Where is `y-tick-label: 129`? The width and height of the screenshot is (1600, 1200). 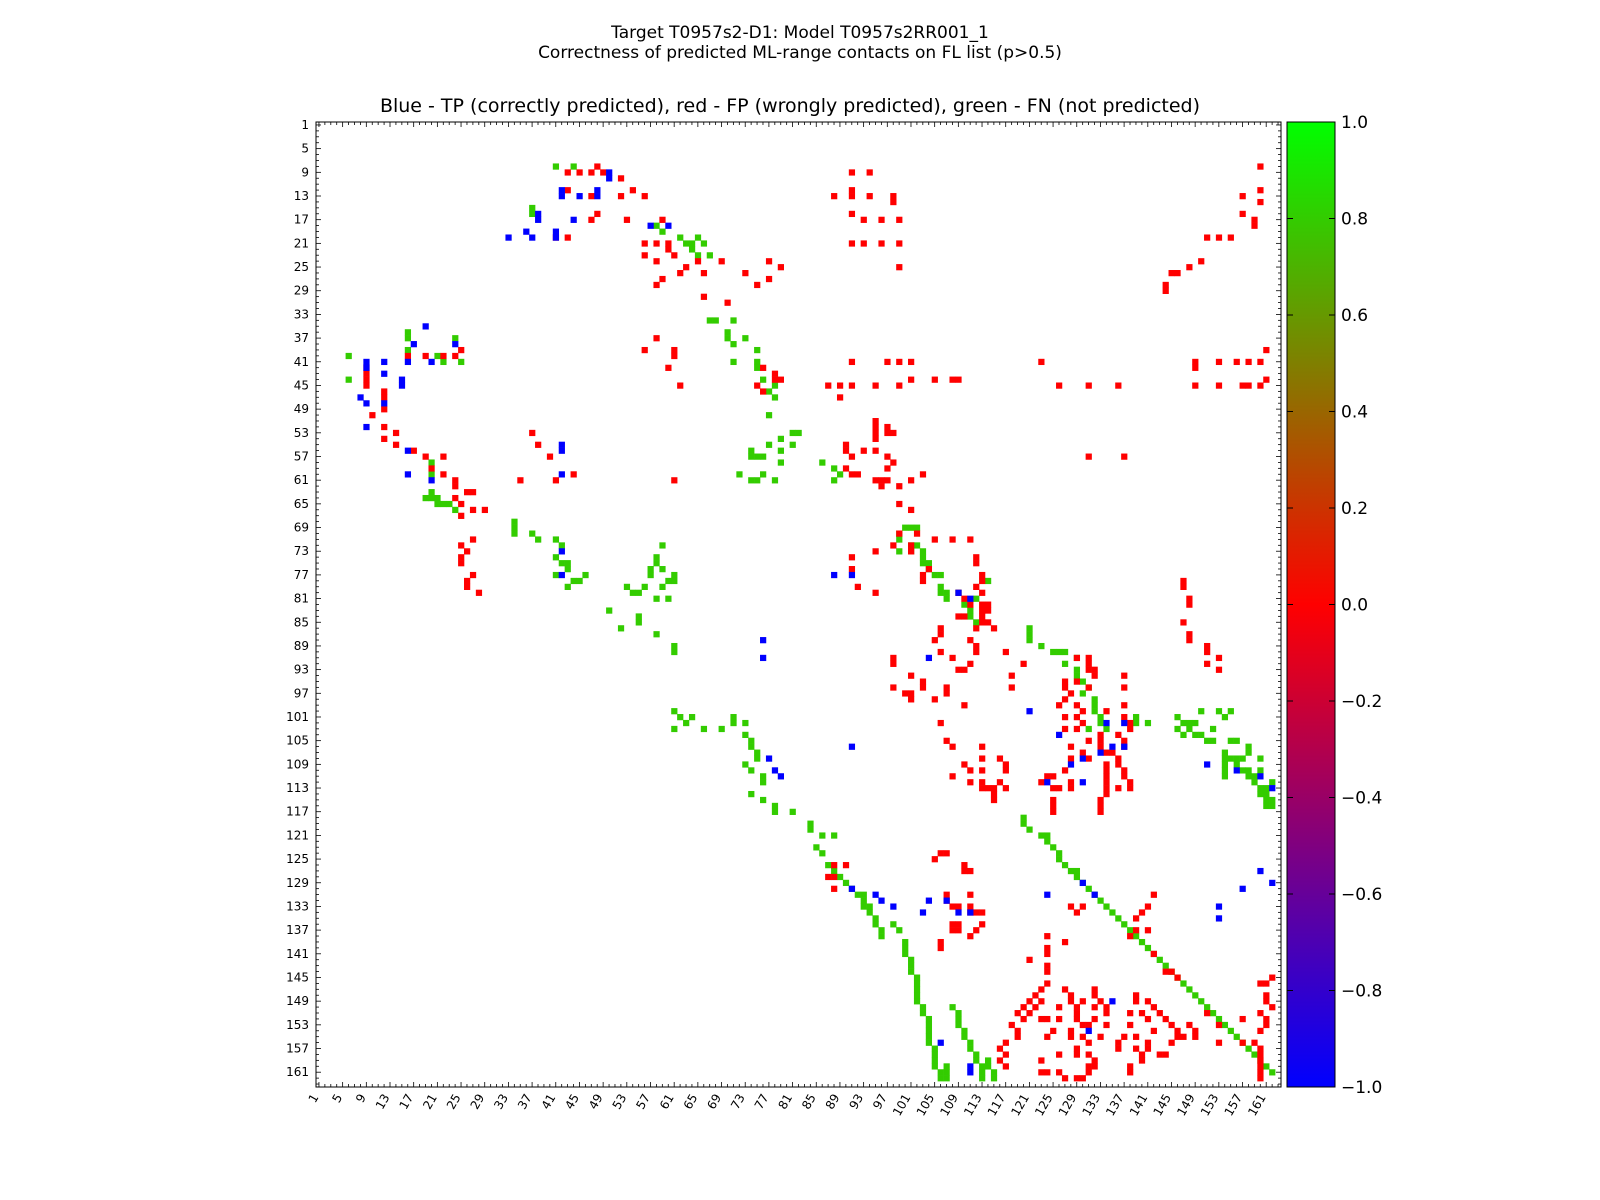
y-tick-label: 129 is located at coordinates (297, 883).